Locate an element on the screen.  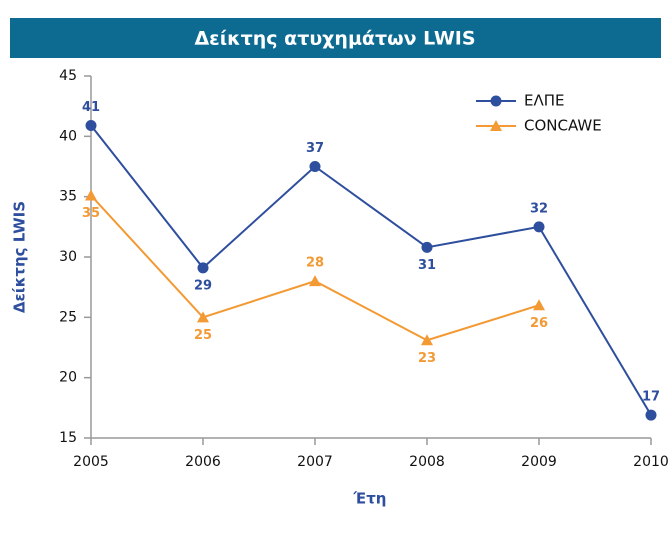
y-axis-label: Δείκτης LWIS is located at coordinates (20, 257).